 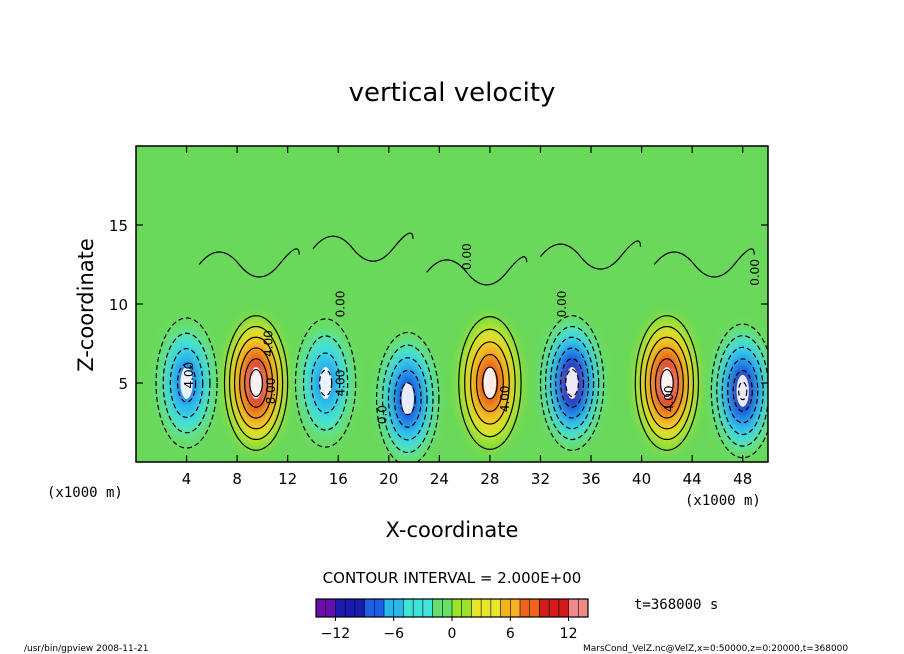 I want to click on colorbar-tick-label-1: −6, so click(x=393, y=634).